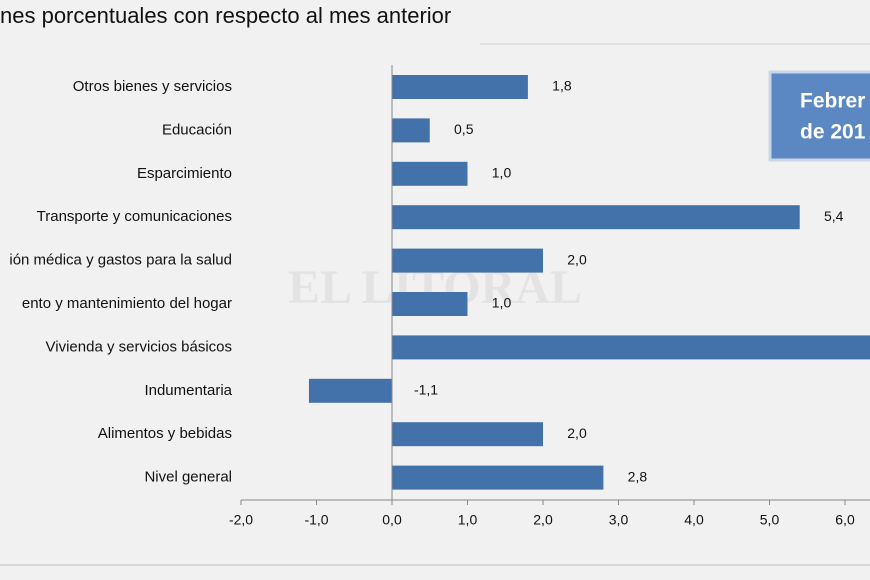  What do you see at coordinates (833, 132) in the screenshot?
I see `annotation-text: de 201` at bounding box center [833, 132].